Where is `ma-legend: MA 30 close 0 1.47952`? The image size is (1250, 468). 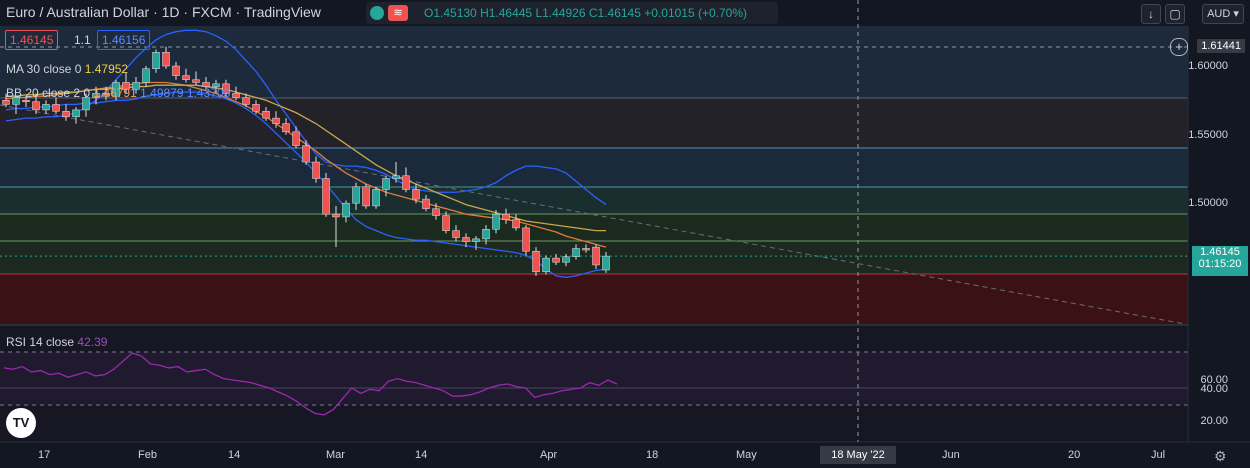 ma-legend: MA 30 close 0 1.47952 is located at coordinates (67, 69).